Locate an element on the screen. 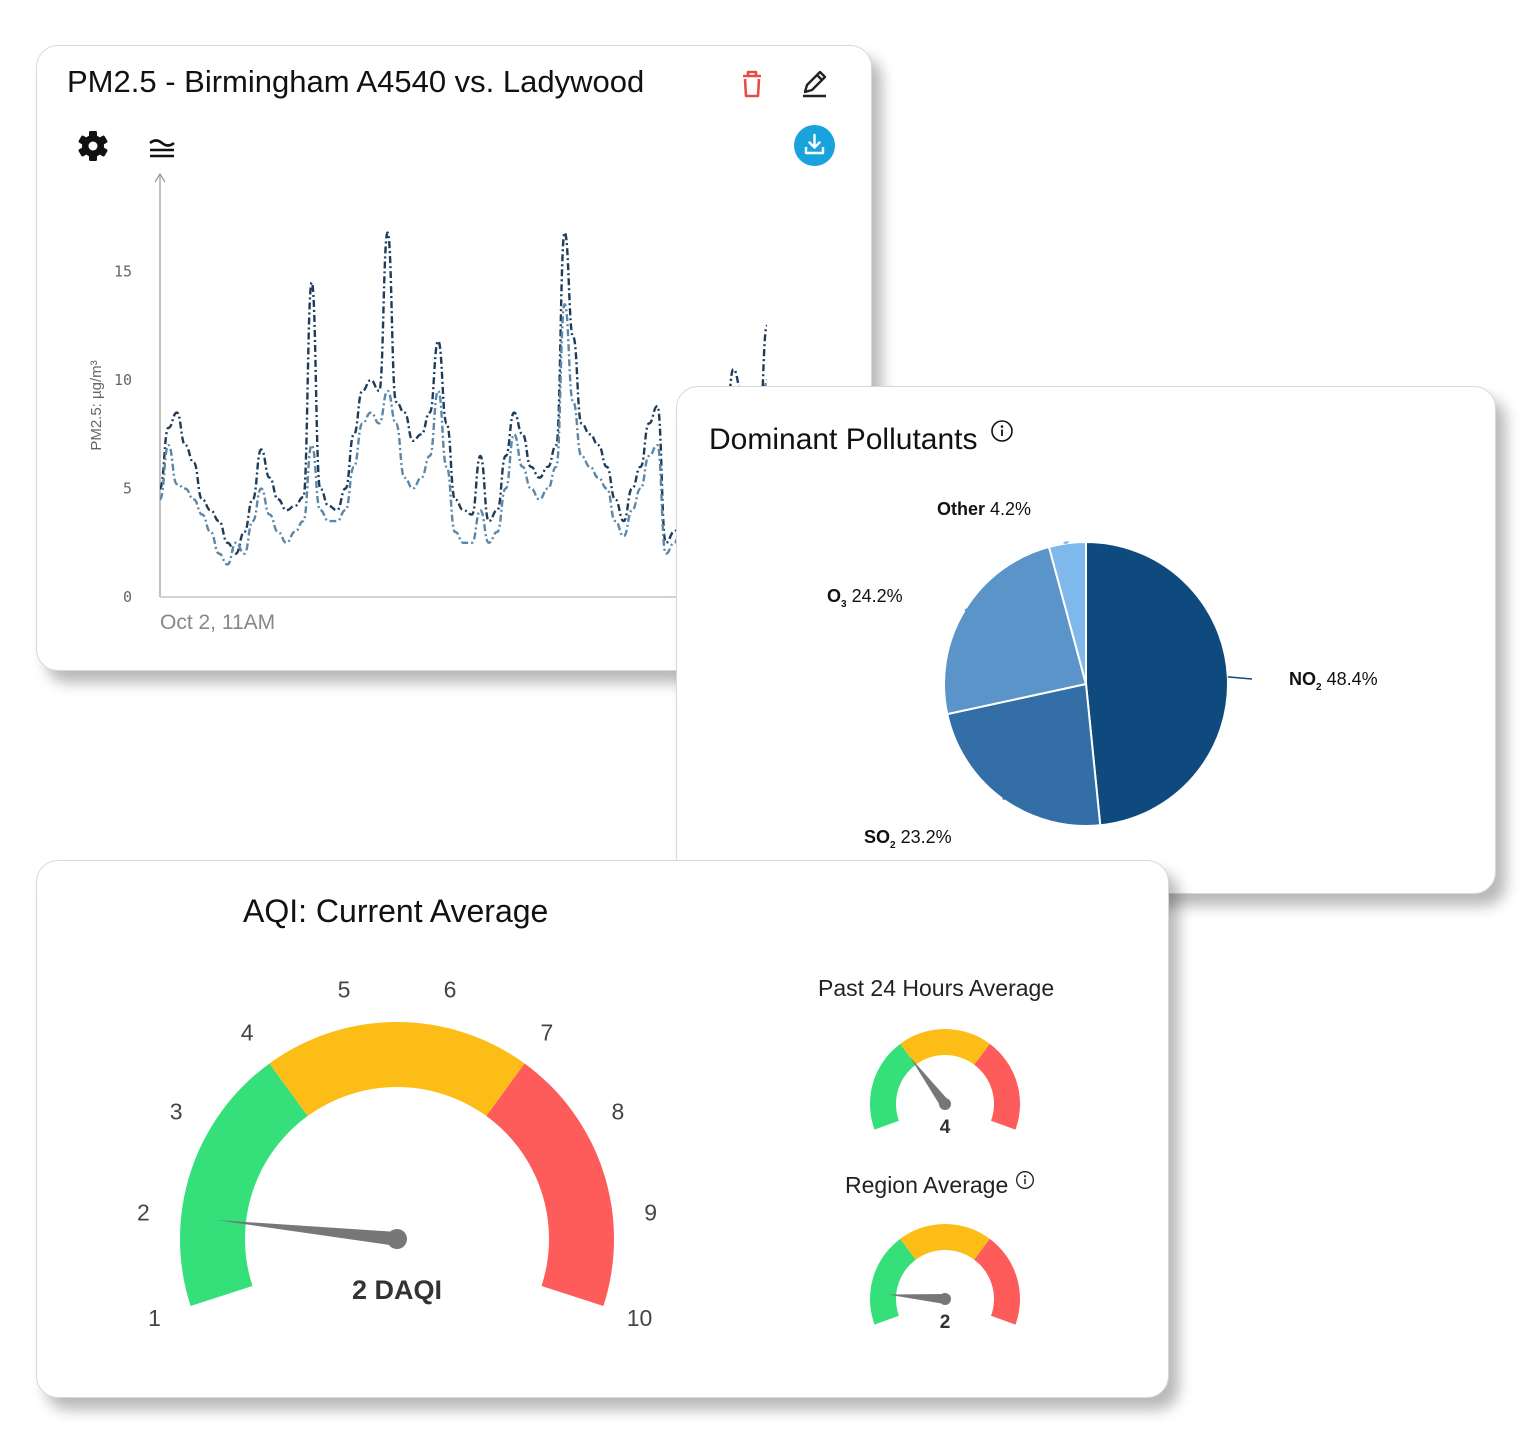  region-average-label: Region Average is located at coordinates (927, 1185).